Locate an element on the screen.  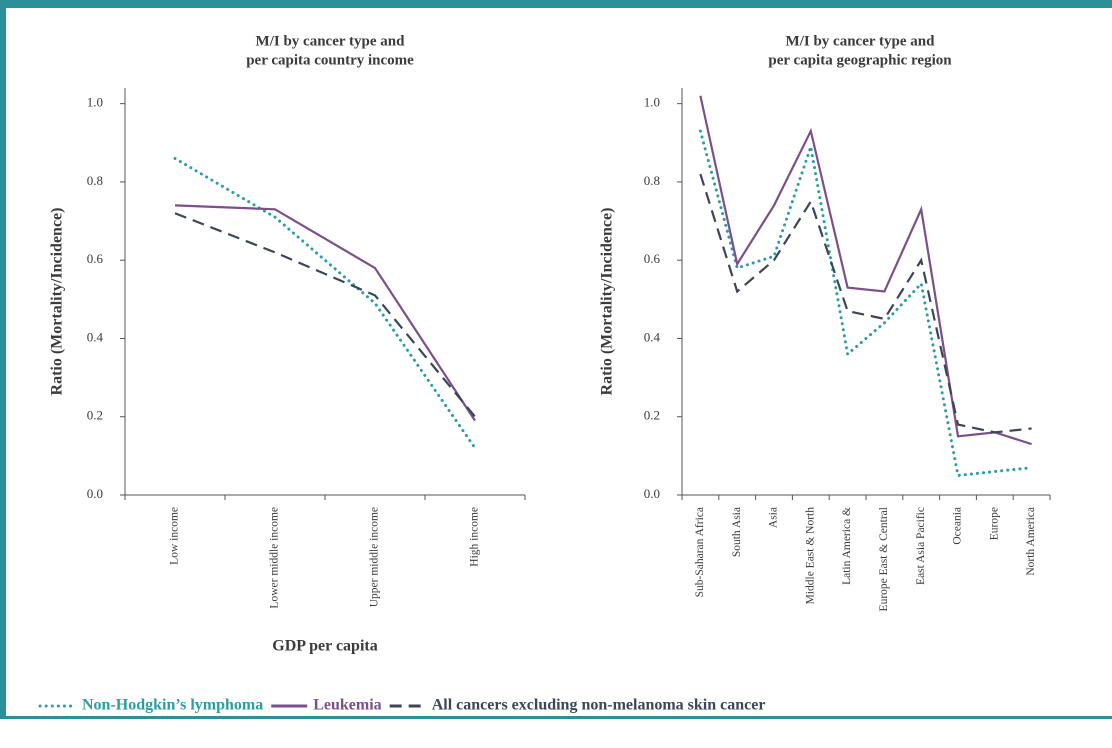
bottom-border is located at coordinates (556, 717).